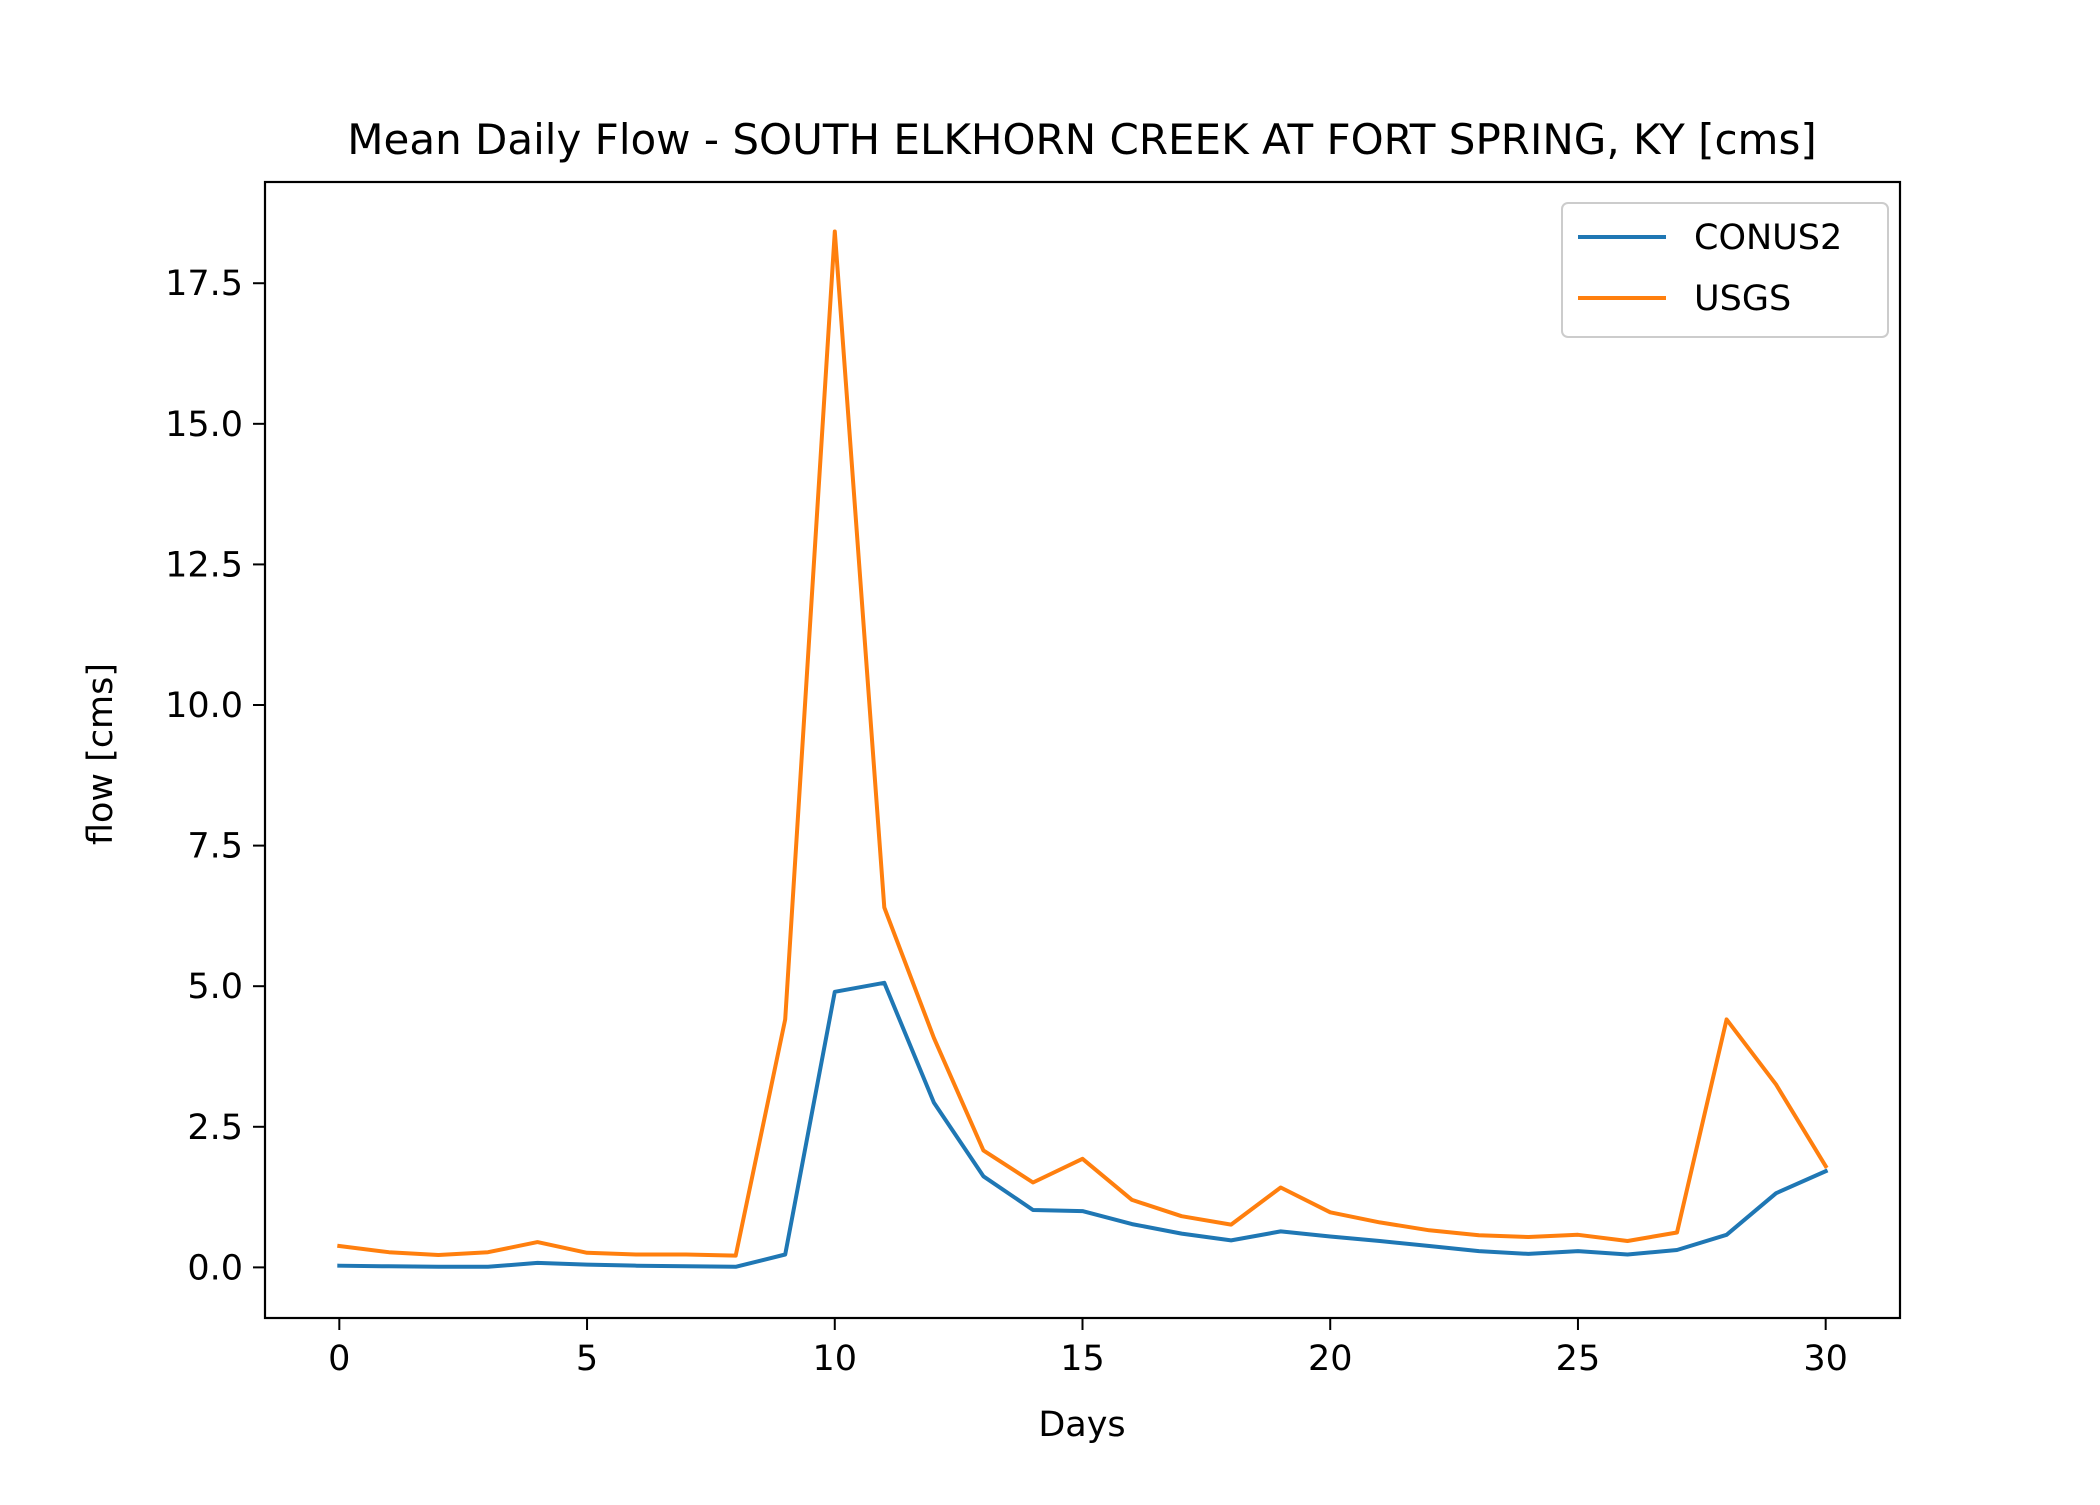  Describe the element at coordinates (215, 987) in the screenshot. I see `y-tick-label: 5.0` at that location.